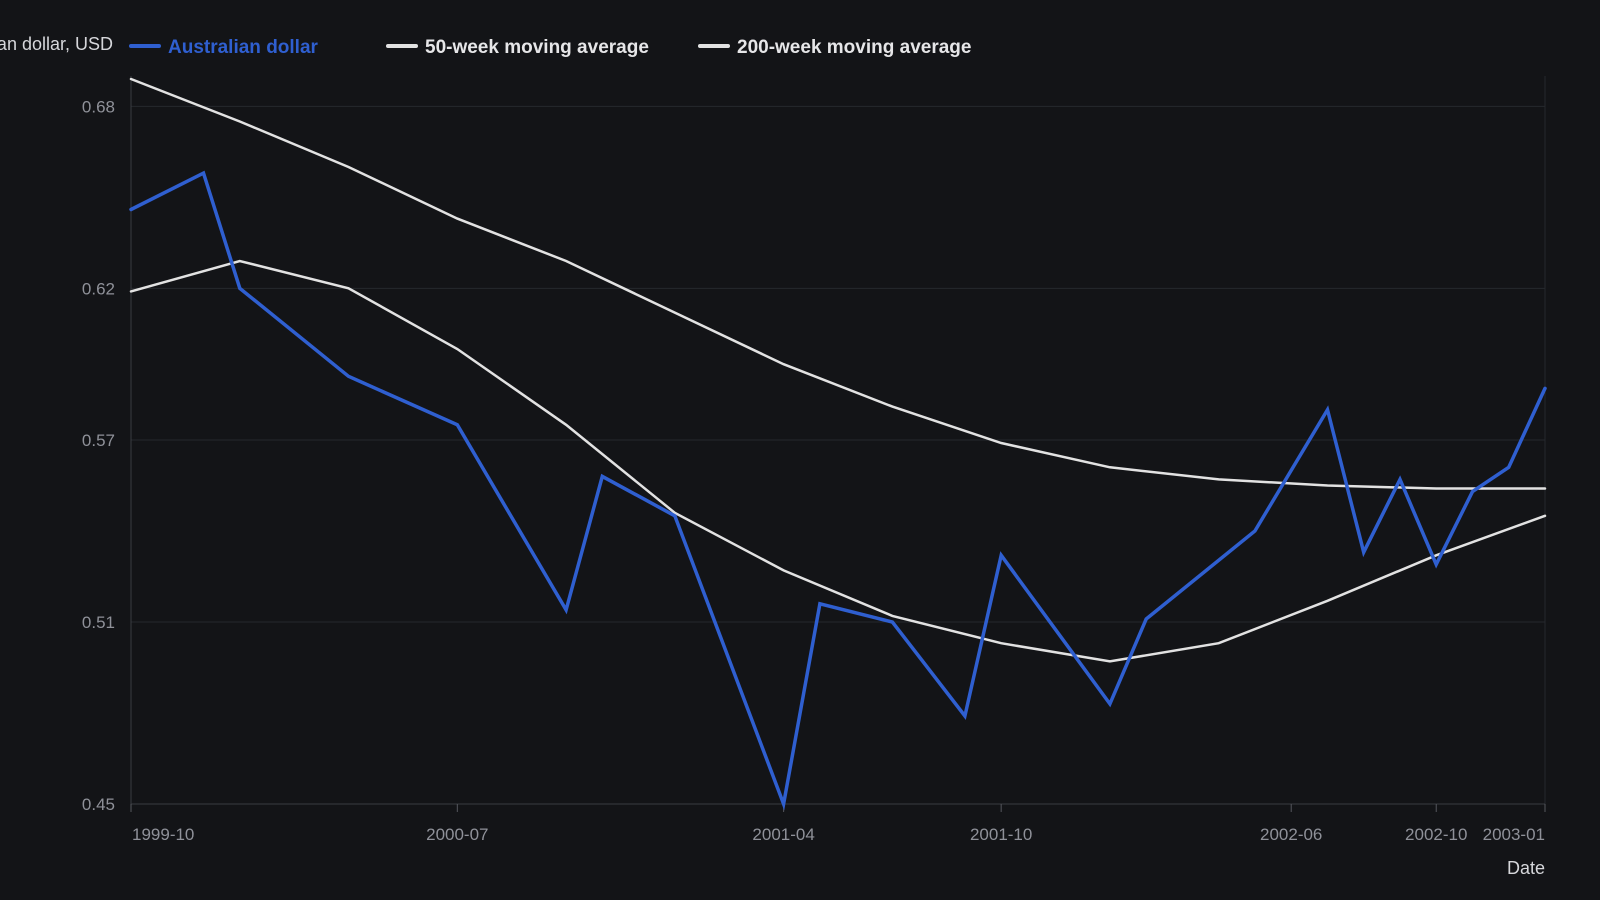  Describe the element at coordinates (1001, 834) in the screenshot. I see `x-tick-label: 2001-10` at that location.